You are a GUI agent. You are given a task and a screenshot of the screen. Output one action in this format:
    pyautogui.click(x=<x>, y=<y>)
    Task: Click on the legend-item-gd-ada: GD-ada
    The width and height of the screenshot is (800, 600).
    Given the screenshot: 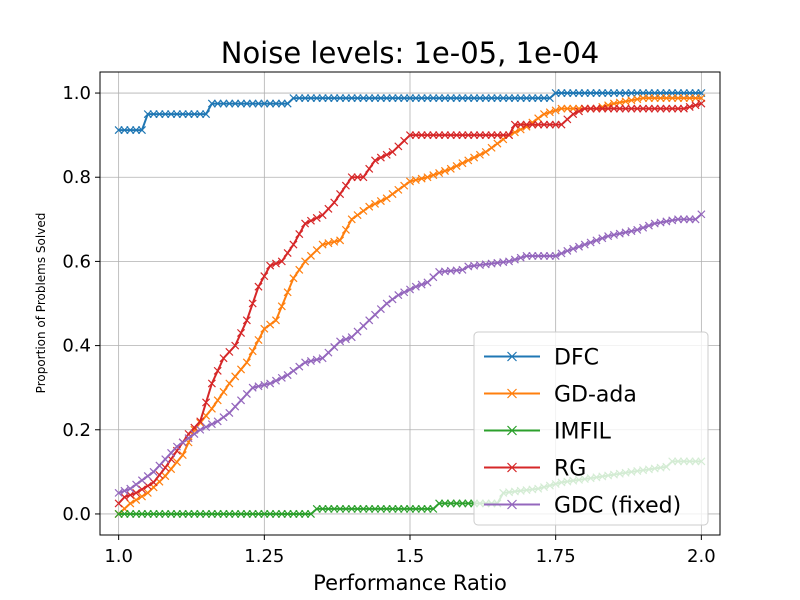 What is the action you would take?
    pyautogui.click(x=560, y=395)
    